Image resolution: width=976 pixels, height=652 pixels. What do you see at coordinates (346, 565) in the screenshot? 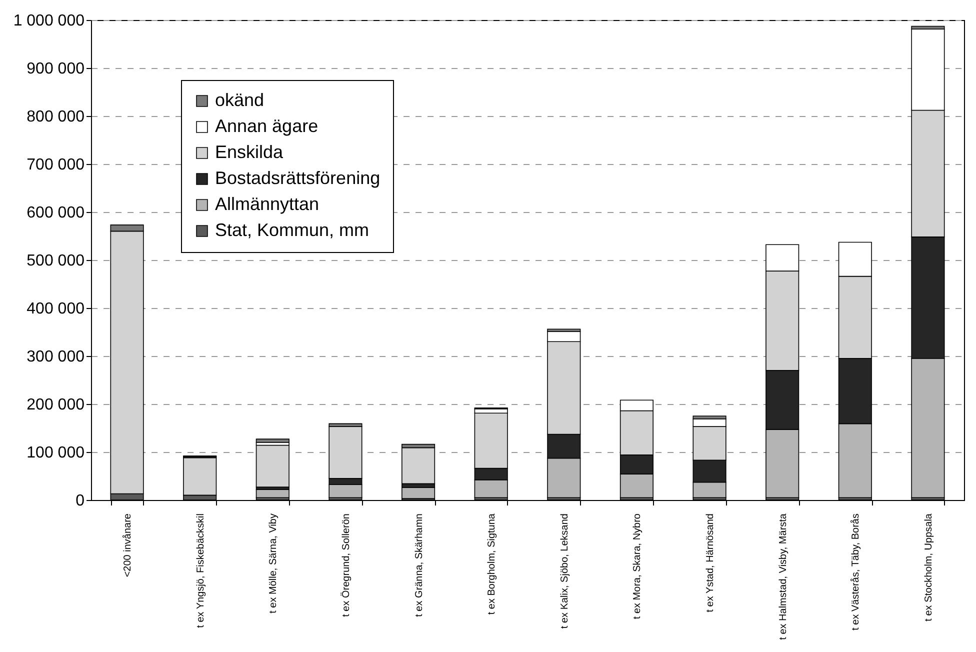
I see `x-tick-label: t ex Öregrund, Sollerön` at bounding box center [346, 565].